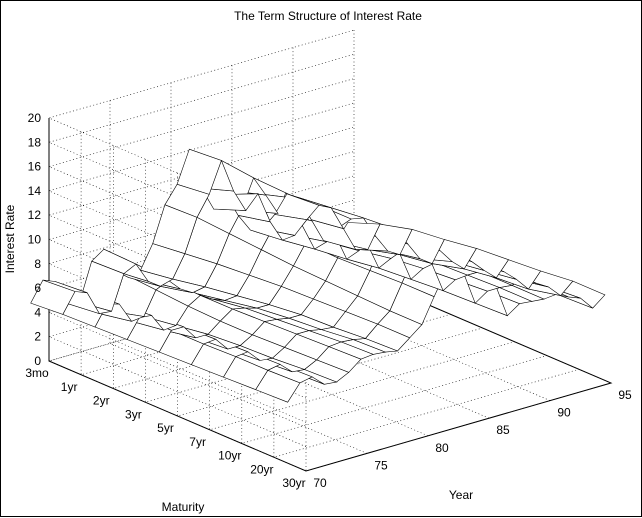  I want to click on x-axis-label: Year, so click(461, 495).